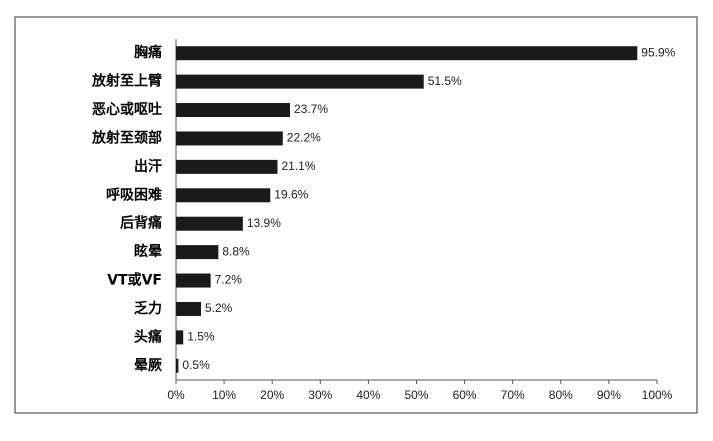  What do you see at coordinates (148, 308) in the screenshot?
I see `category-label: 乏力` at bounding box center [148, 308].